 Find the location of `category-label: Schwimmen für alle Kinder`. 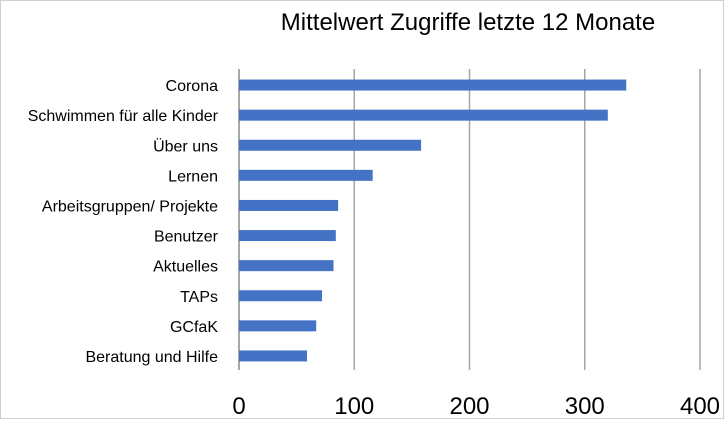

category-label: Schwimmen für alle Kinder is located at coordinates (123, 116).